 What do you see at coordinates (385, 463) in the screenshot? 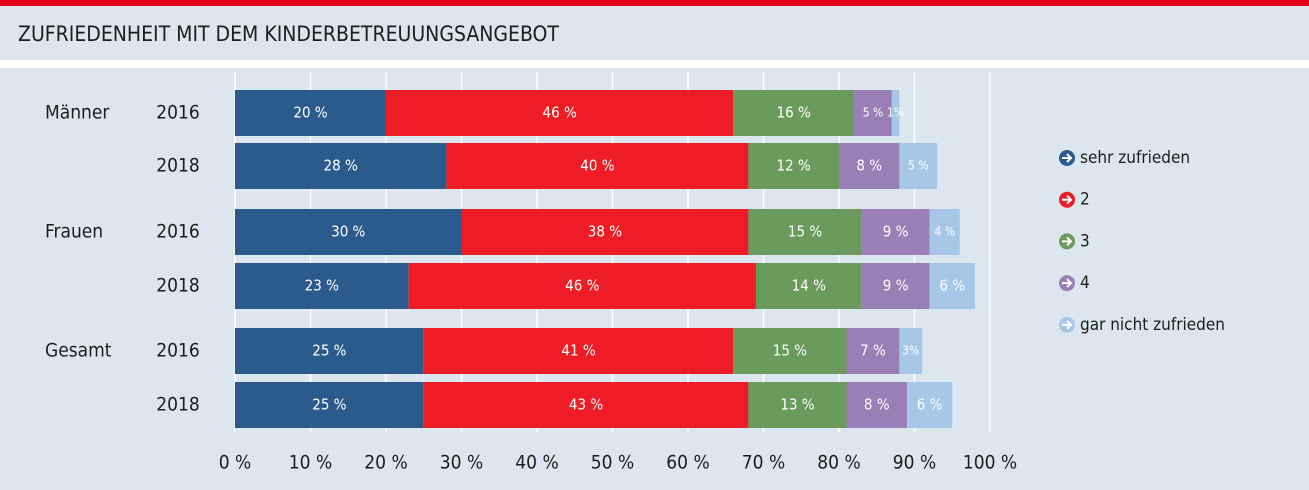
I see `x-tick-label: 20 %` at bounding box center [385, 463].